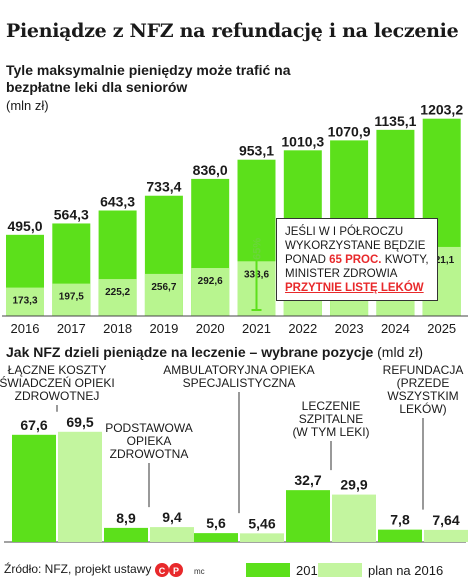  Describe the element at coordinates (57, 383) in the screenshot. I see `category-label: ŁĄCZNE KOSZTY ŚWIADCZEŃ OPIEKI ZDROWOTNEJ` at that location.